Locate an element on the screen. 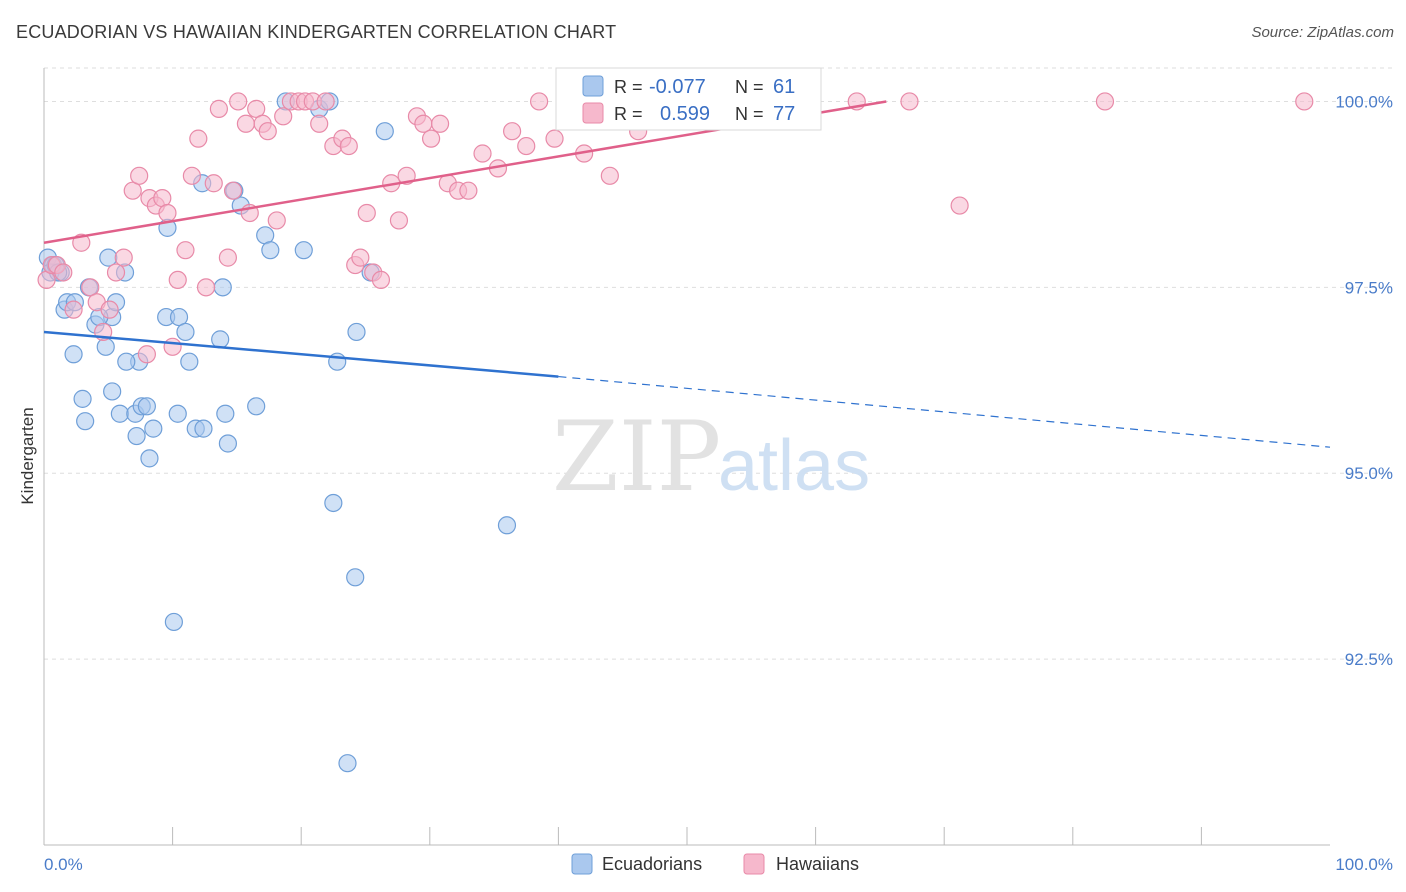  watermark: ZIP atlas is located at coordinates (711, 457).